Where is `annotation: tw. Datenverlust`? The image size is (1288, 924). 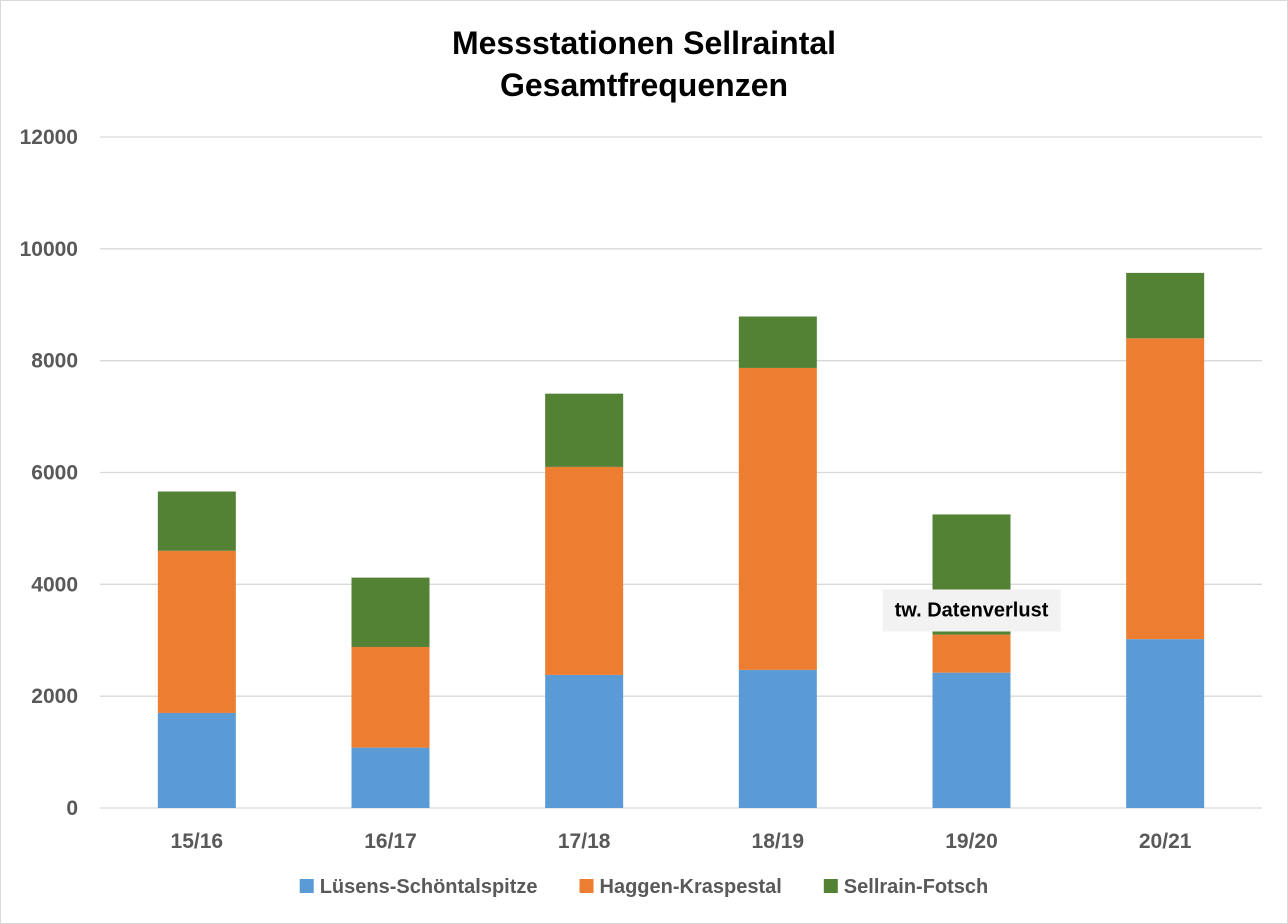 annotation: tw. Datenverlust is located at coordinates (971, 610).